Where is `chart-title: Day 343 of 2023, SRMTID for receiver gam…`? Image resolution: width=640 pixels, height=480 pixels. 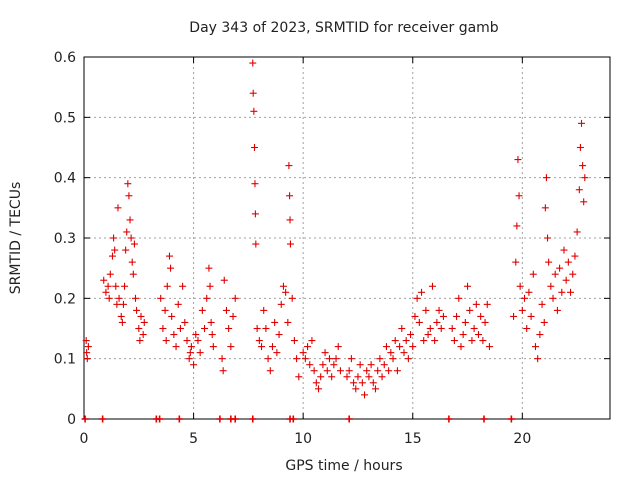 chart-title: Day 343 of 2023, SRMTID for receiver gam… is located at coordinates (344, 28).